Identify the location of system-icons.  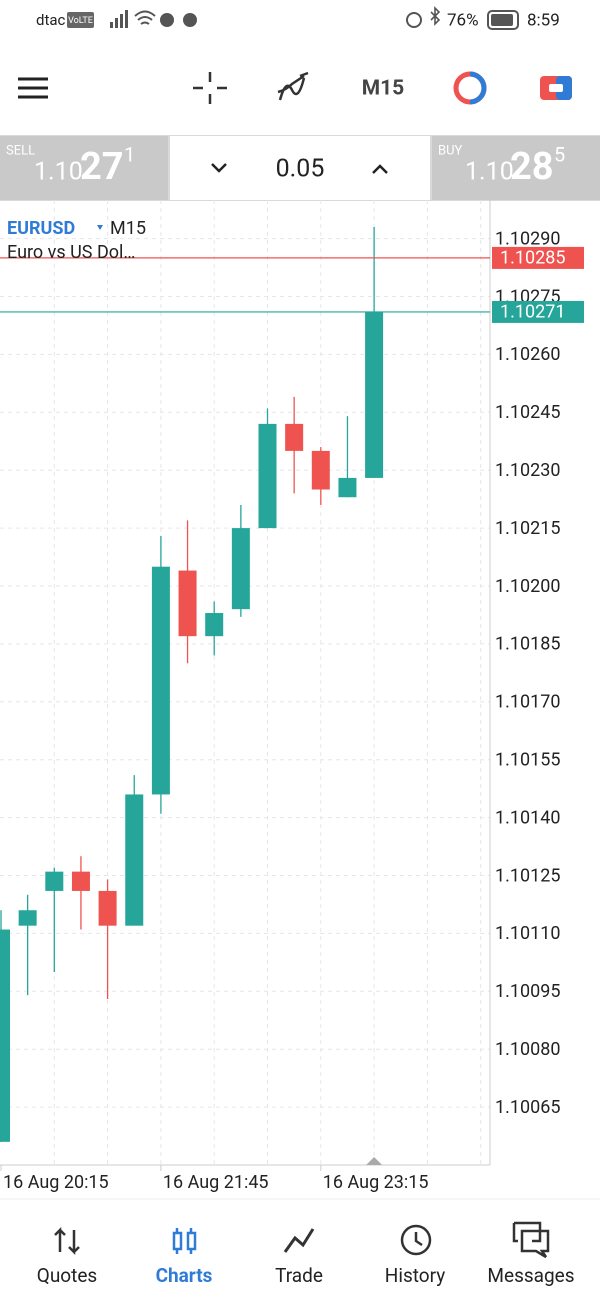
(423, 17).